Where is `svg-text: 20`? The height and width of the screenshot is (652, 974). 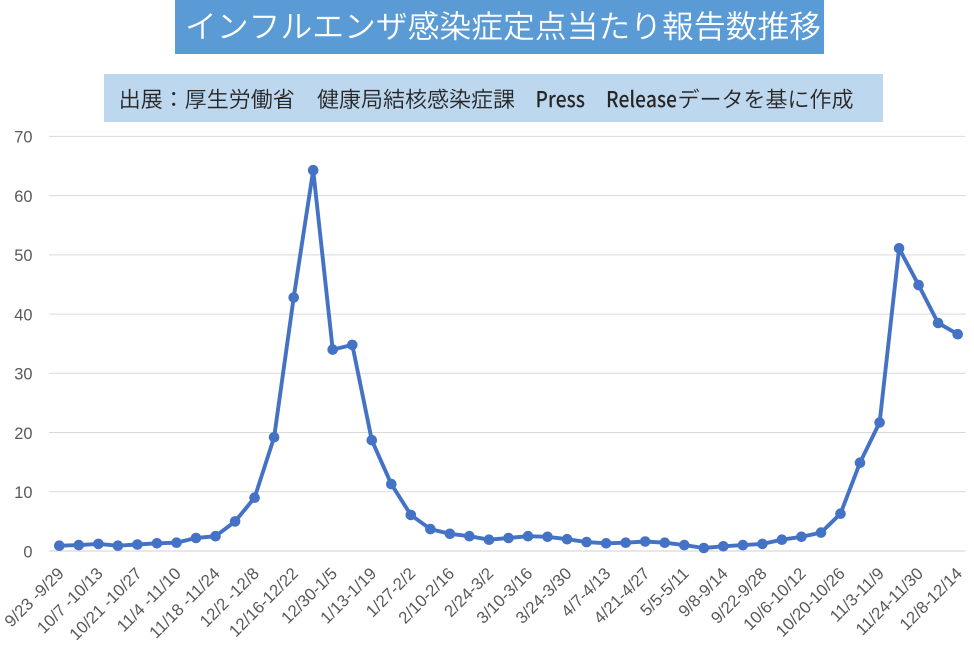 svg-text: 20 is located at coordinates (23, 434).